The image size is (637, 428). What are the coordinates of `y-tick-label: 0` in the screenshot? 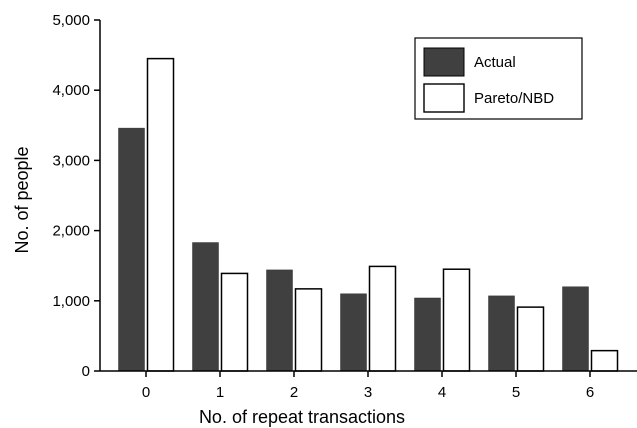 It's located at (86, 371).